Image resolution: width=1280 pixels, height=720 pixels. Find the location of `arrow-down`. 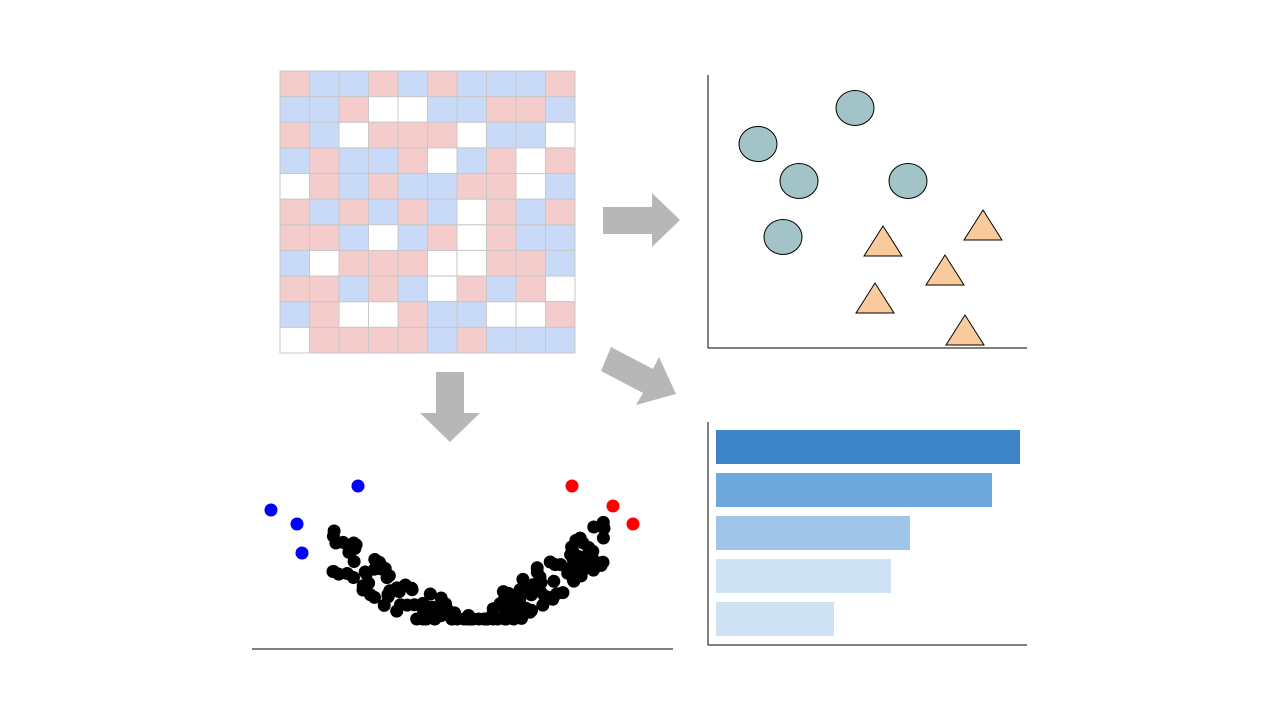

arrow-down is located at coordinates (450, 407).